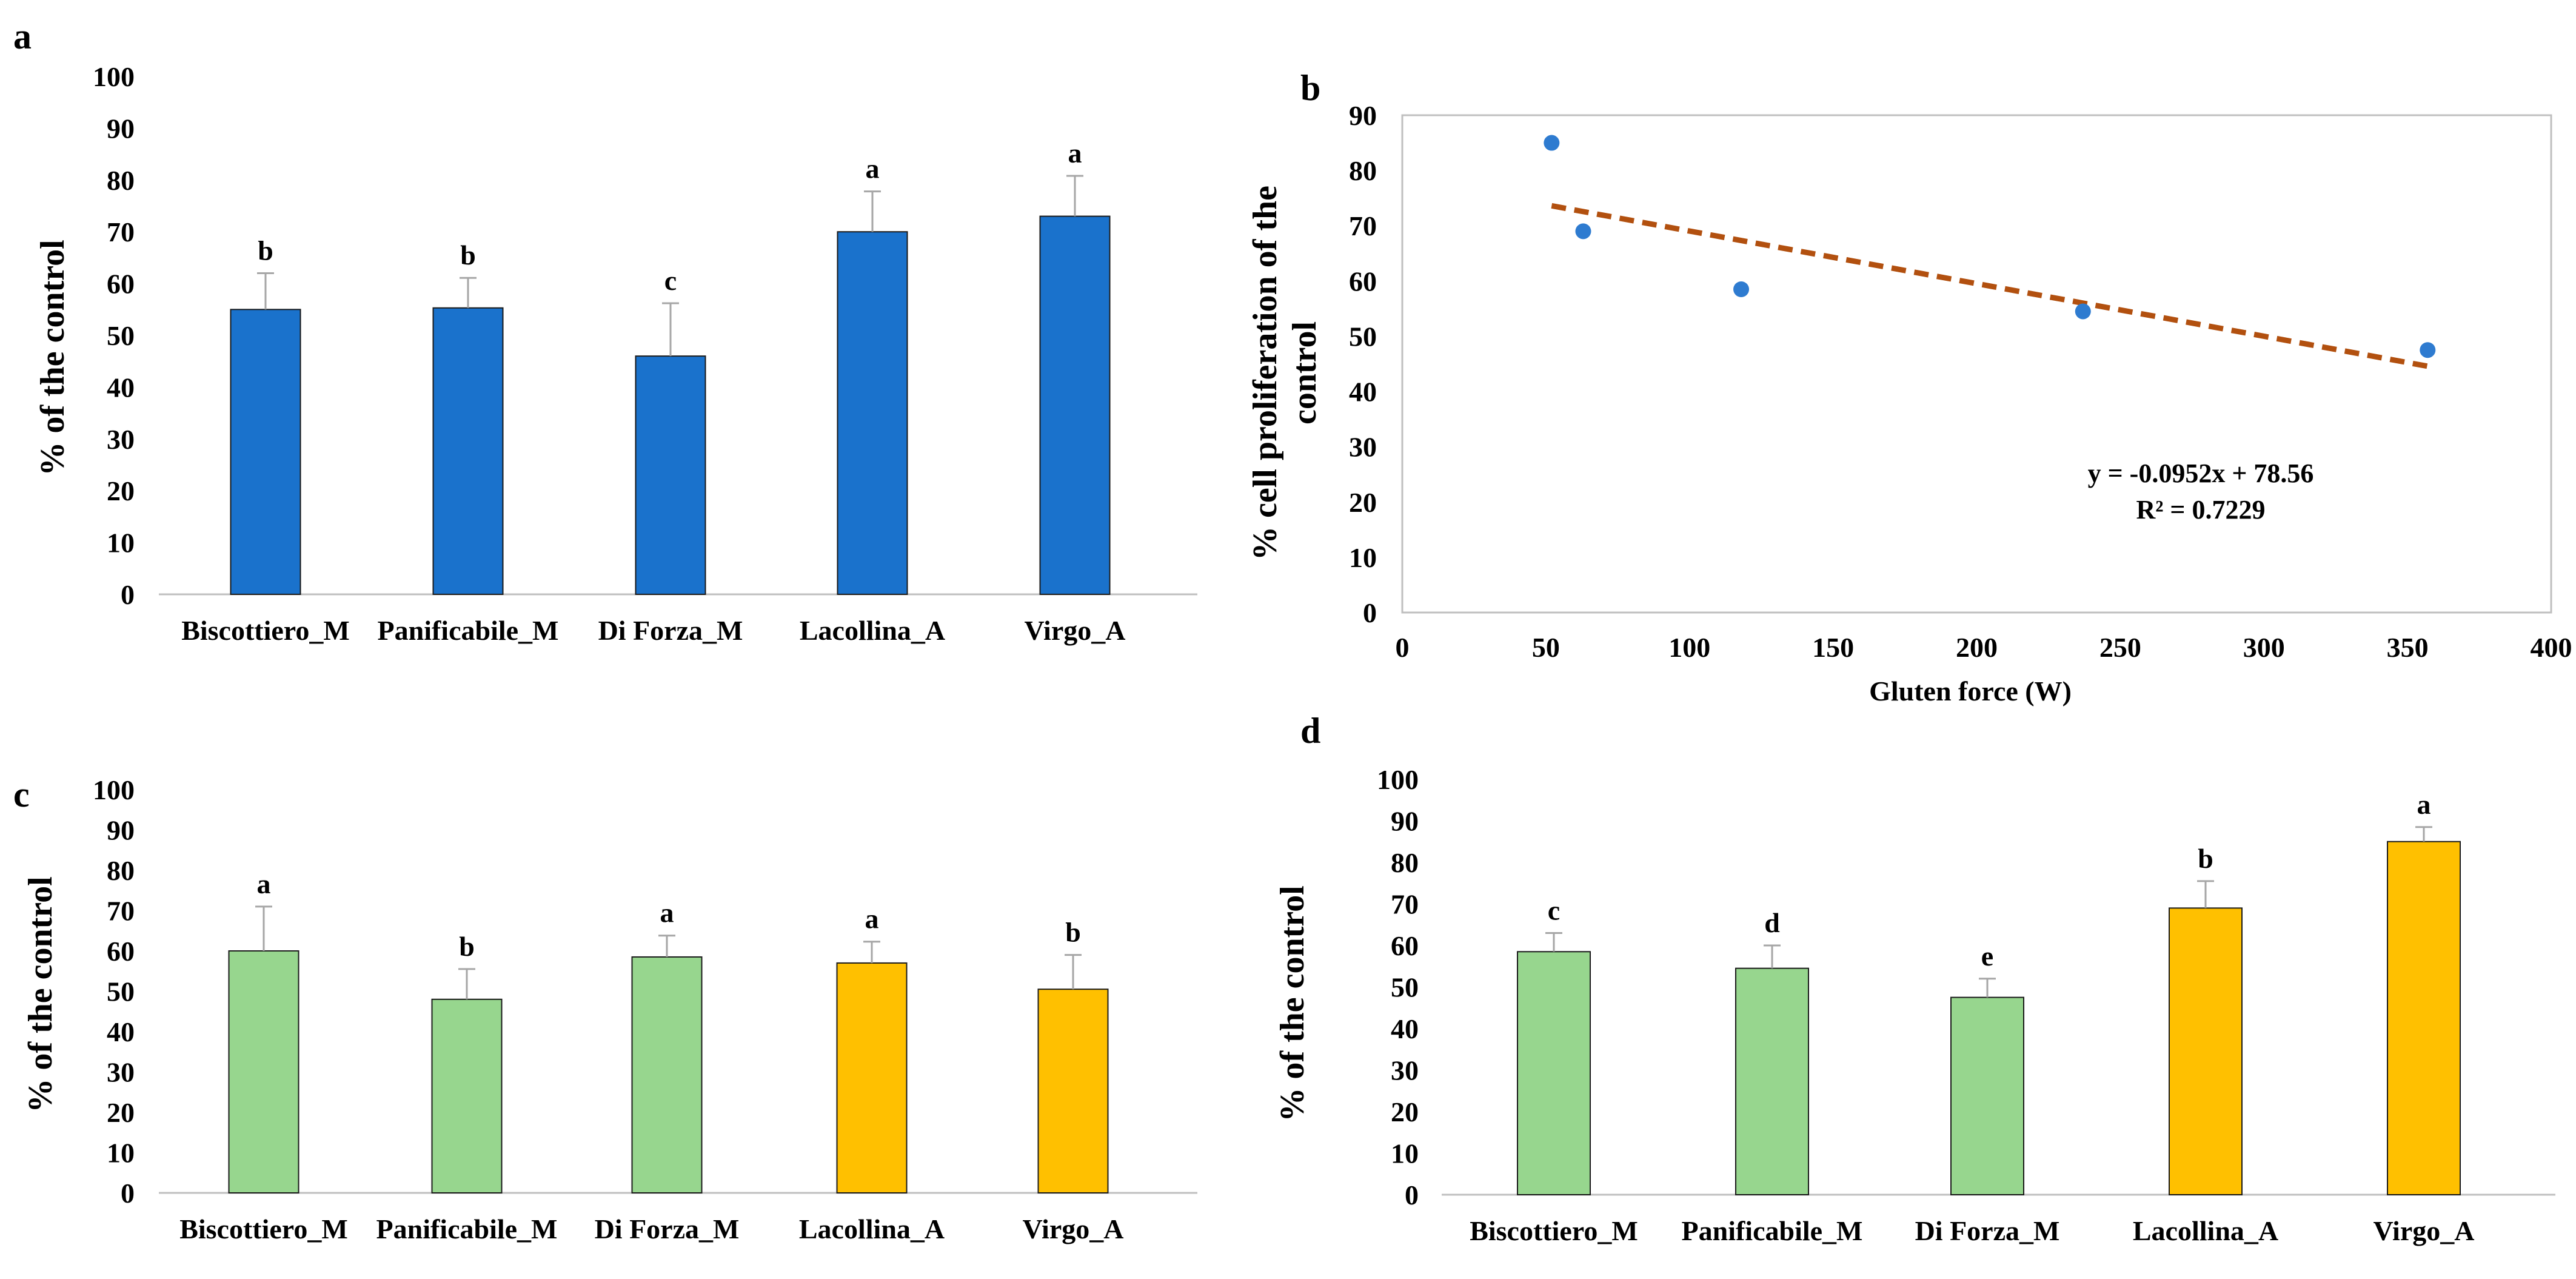 This screenshot has height=1279, width=2576. I want to click on x-tick-label: Panificabile_M, so click(1772, 1230).